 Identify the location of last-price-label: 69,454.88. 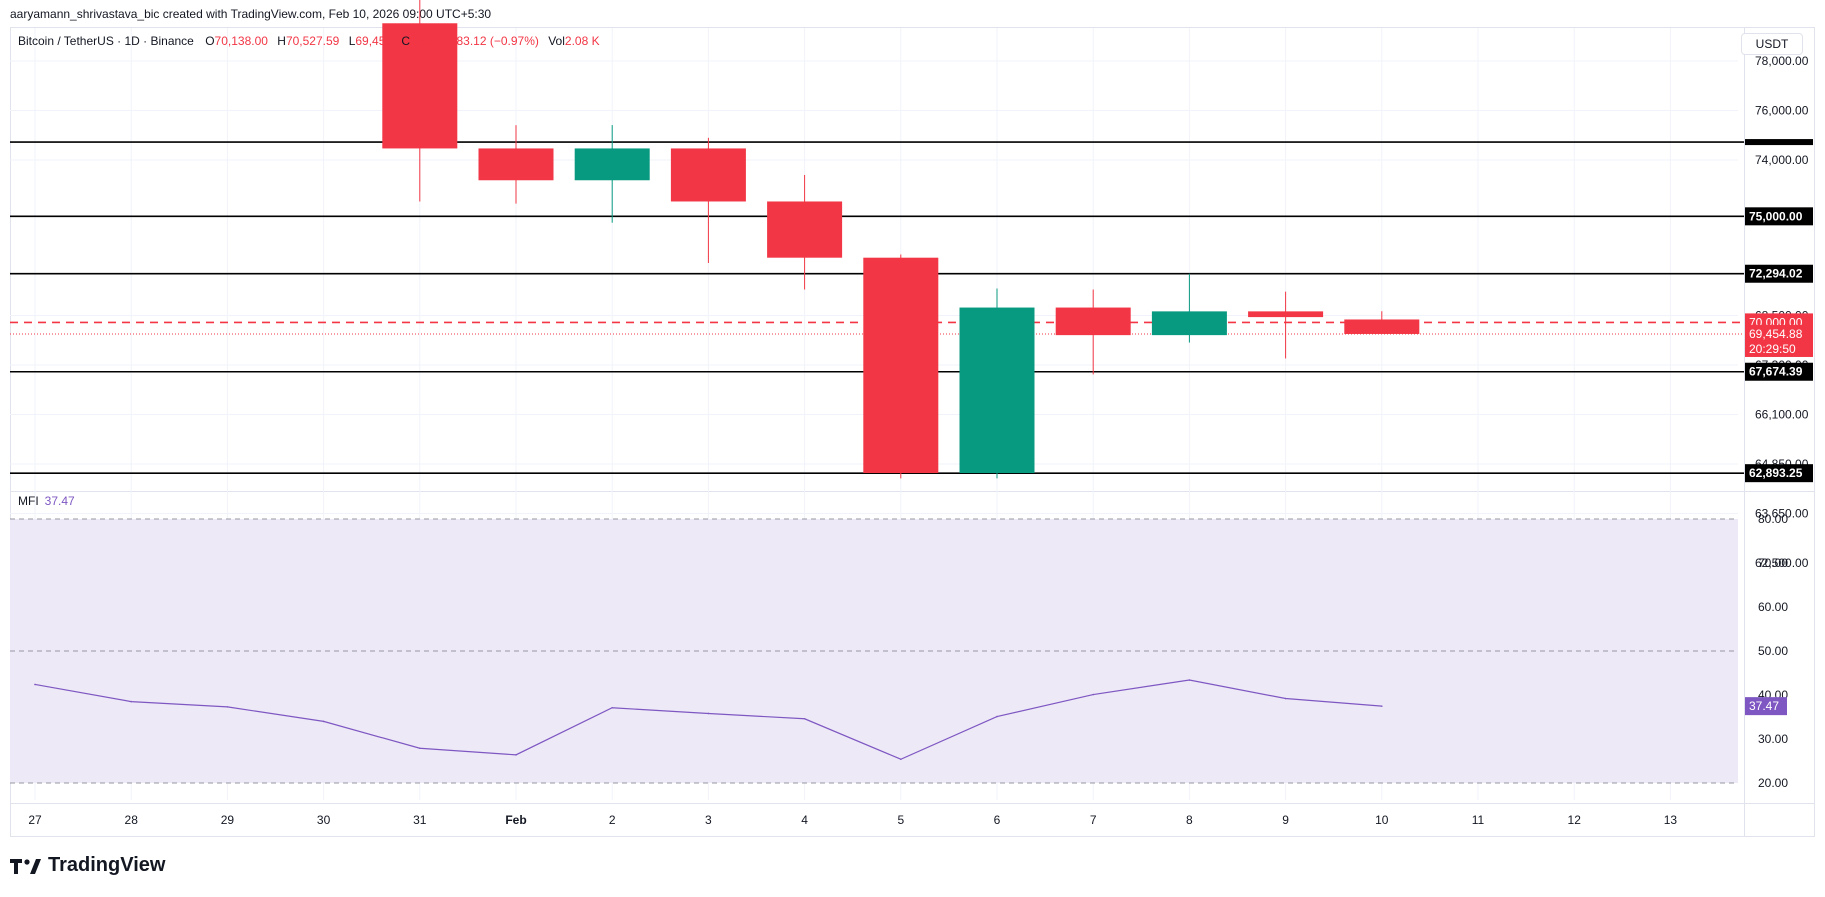
(1776, 334).